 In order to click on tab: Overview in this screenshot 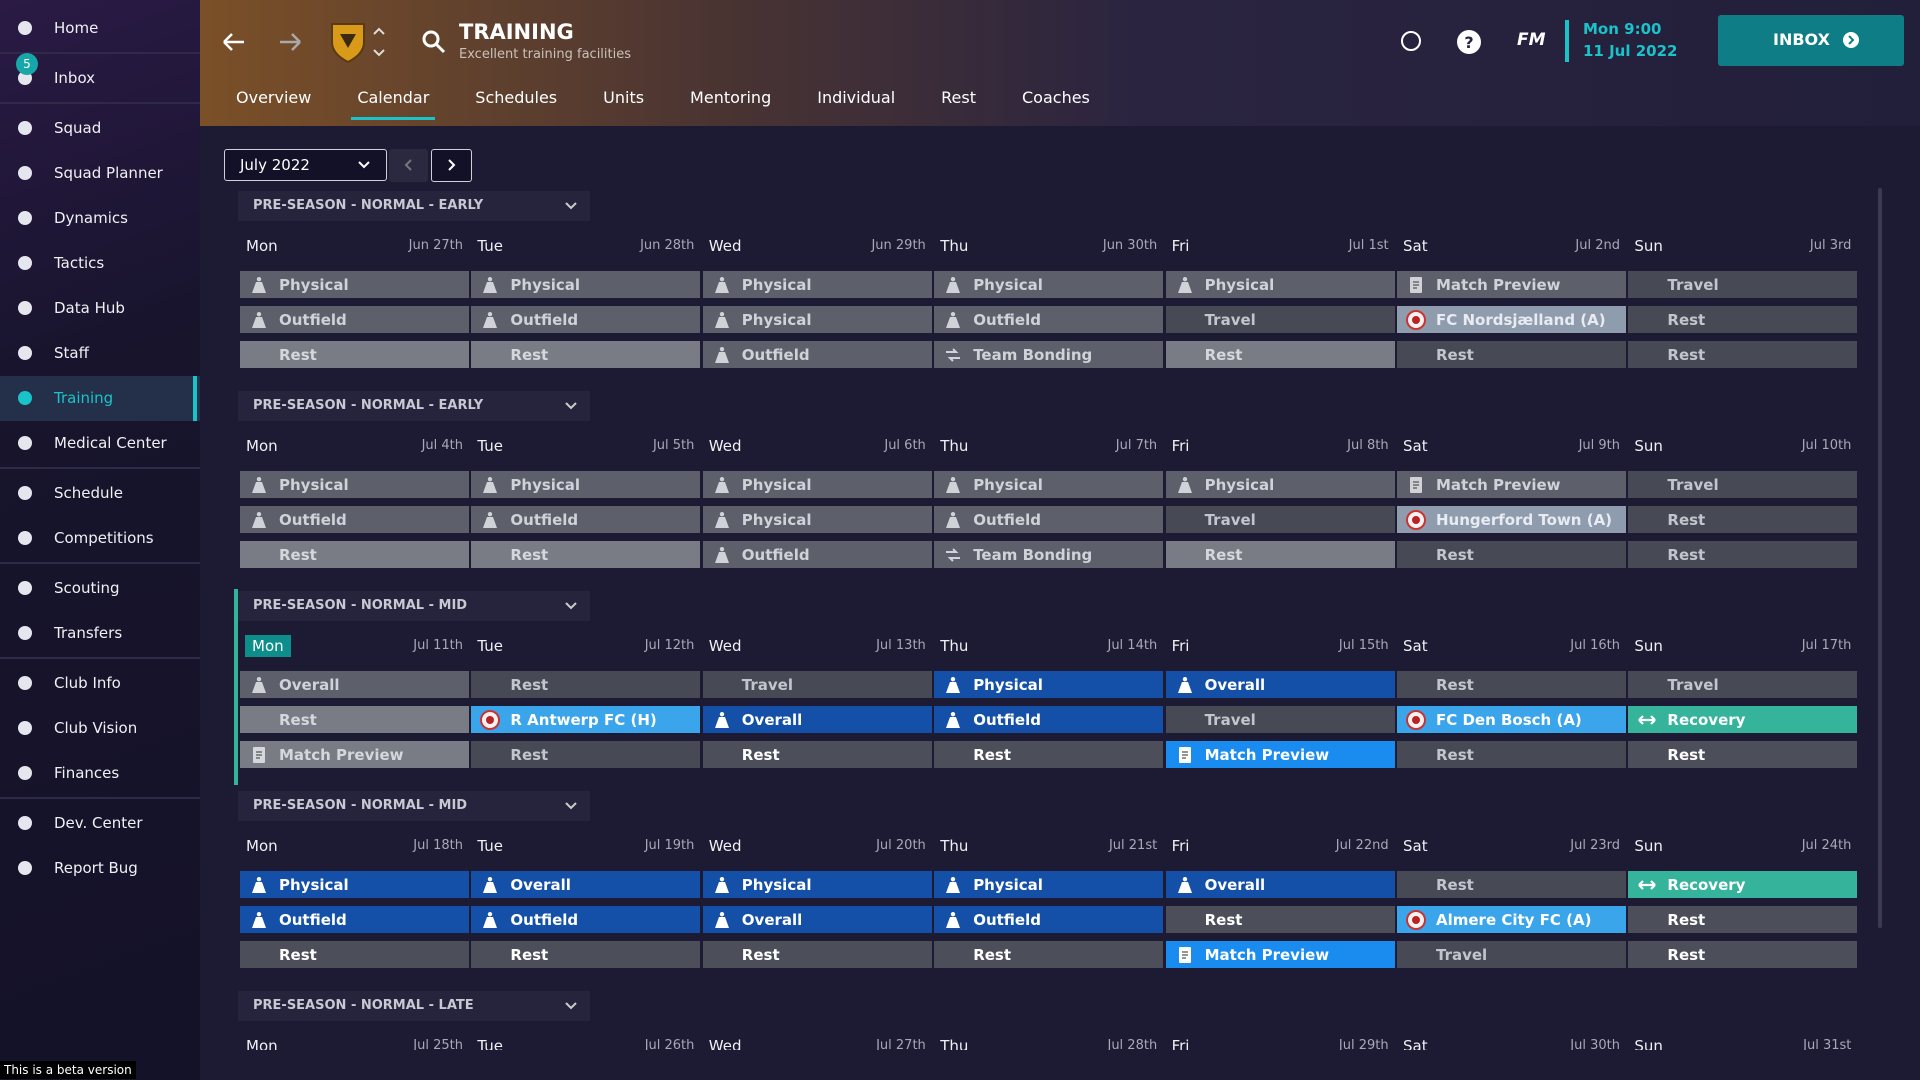, I will do `click(274, 97)`.